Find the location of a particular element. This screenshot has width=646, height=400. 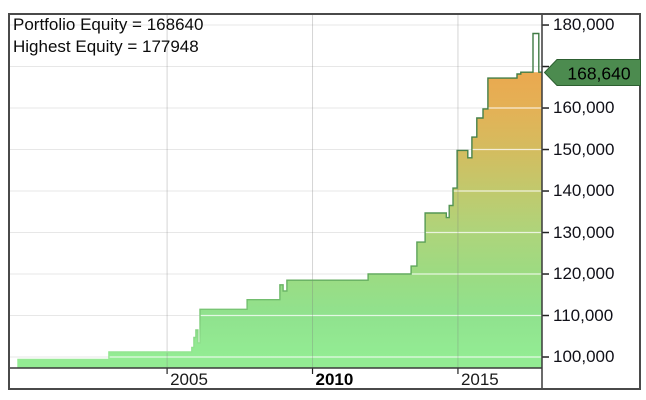

highest-equity-text: Highest Equity = 177948 is located at coordinates (106, 46).